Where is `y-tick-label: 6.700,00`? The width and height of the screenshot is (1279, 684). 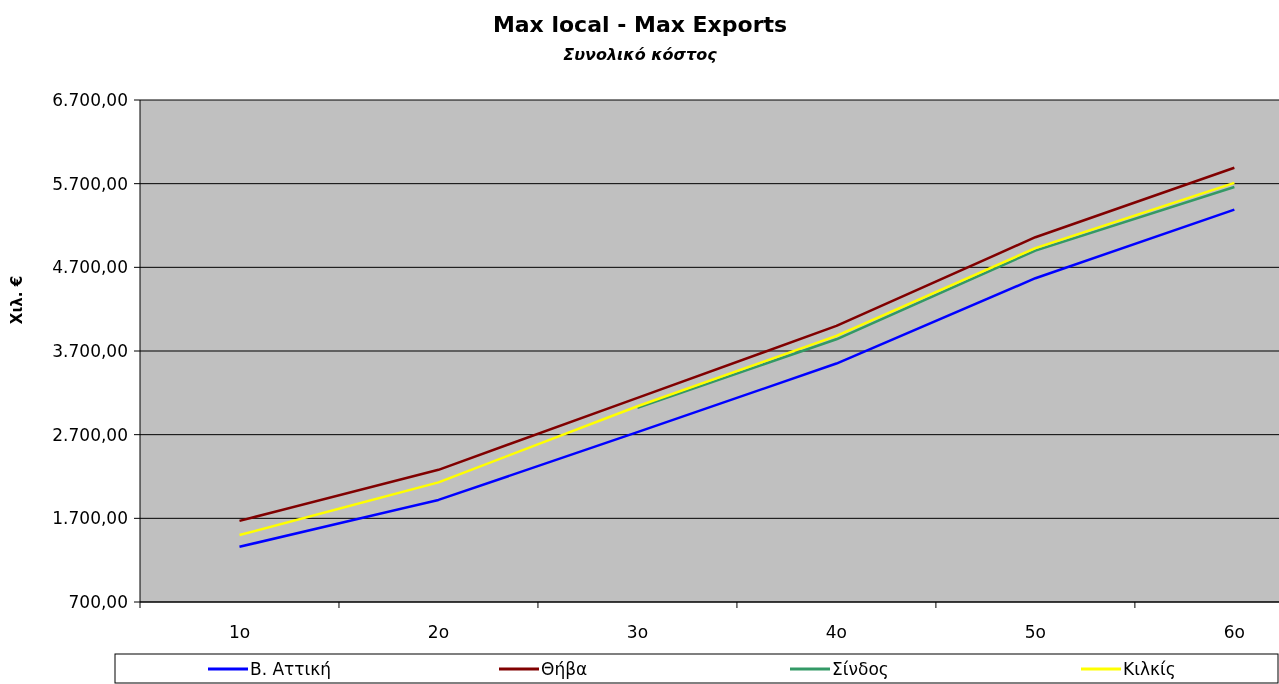
y-tick-label: 6.700,00 is located at coordinates (90, 100).